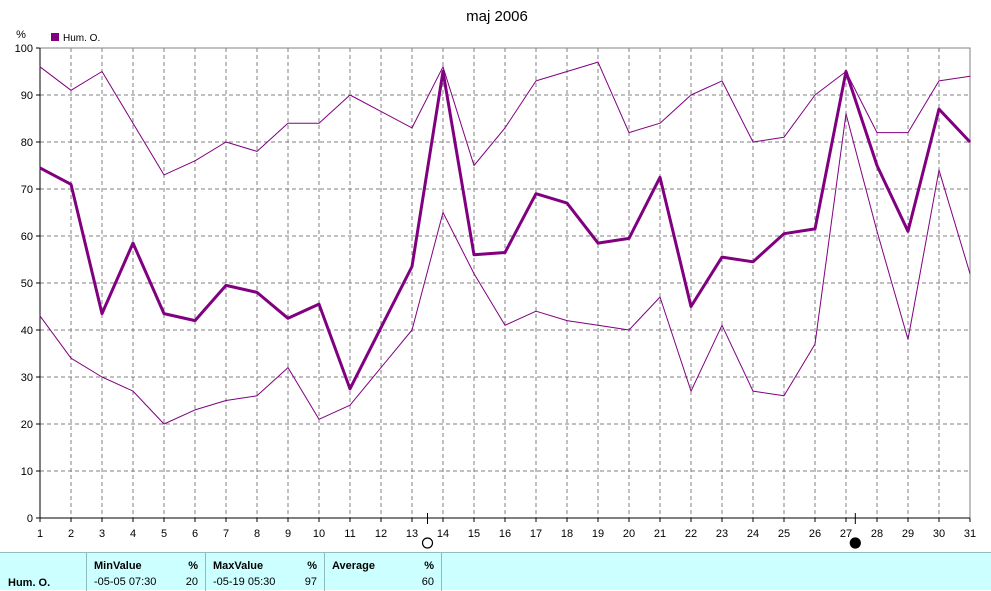  What do you see at coordinates (970, 534) in the screenshot?
I see `x-tick-label: 31` at bounding box center [970, 534].